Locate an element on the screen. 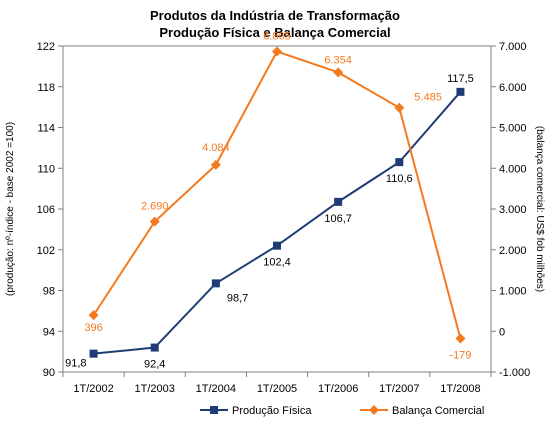 Image resolution: width=550 pixels, height=425 pixels. y-right-tick-label: -1.000 is located at coordinates (514, 373).